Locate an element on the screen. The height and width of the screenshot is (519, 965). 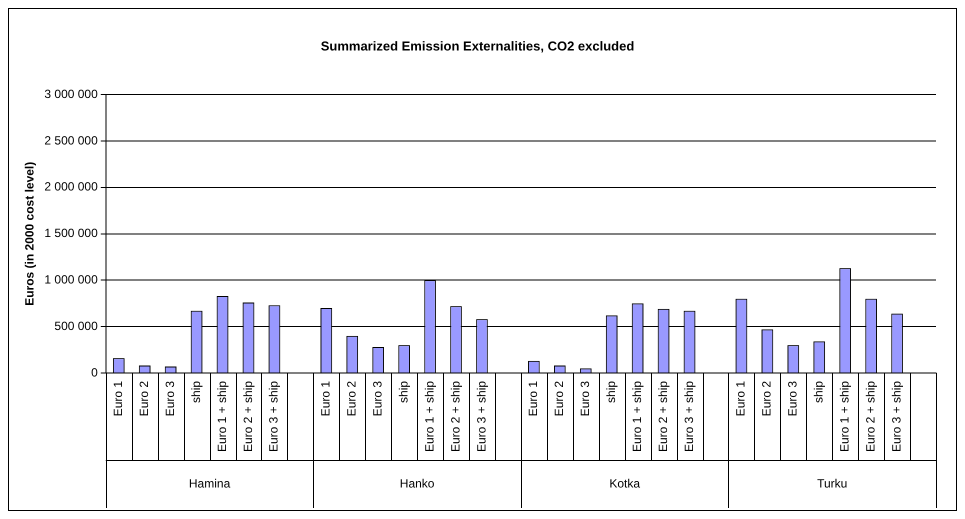
y-tick-label: 2 000 000 is located at coordinates (71, 187).